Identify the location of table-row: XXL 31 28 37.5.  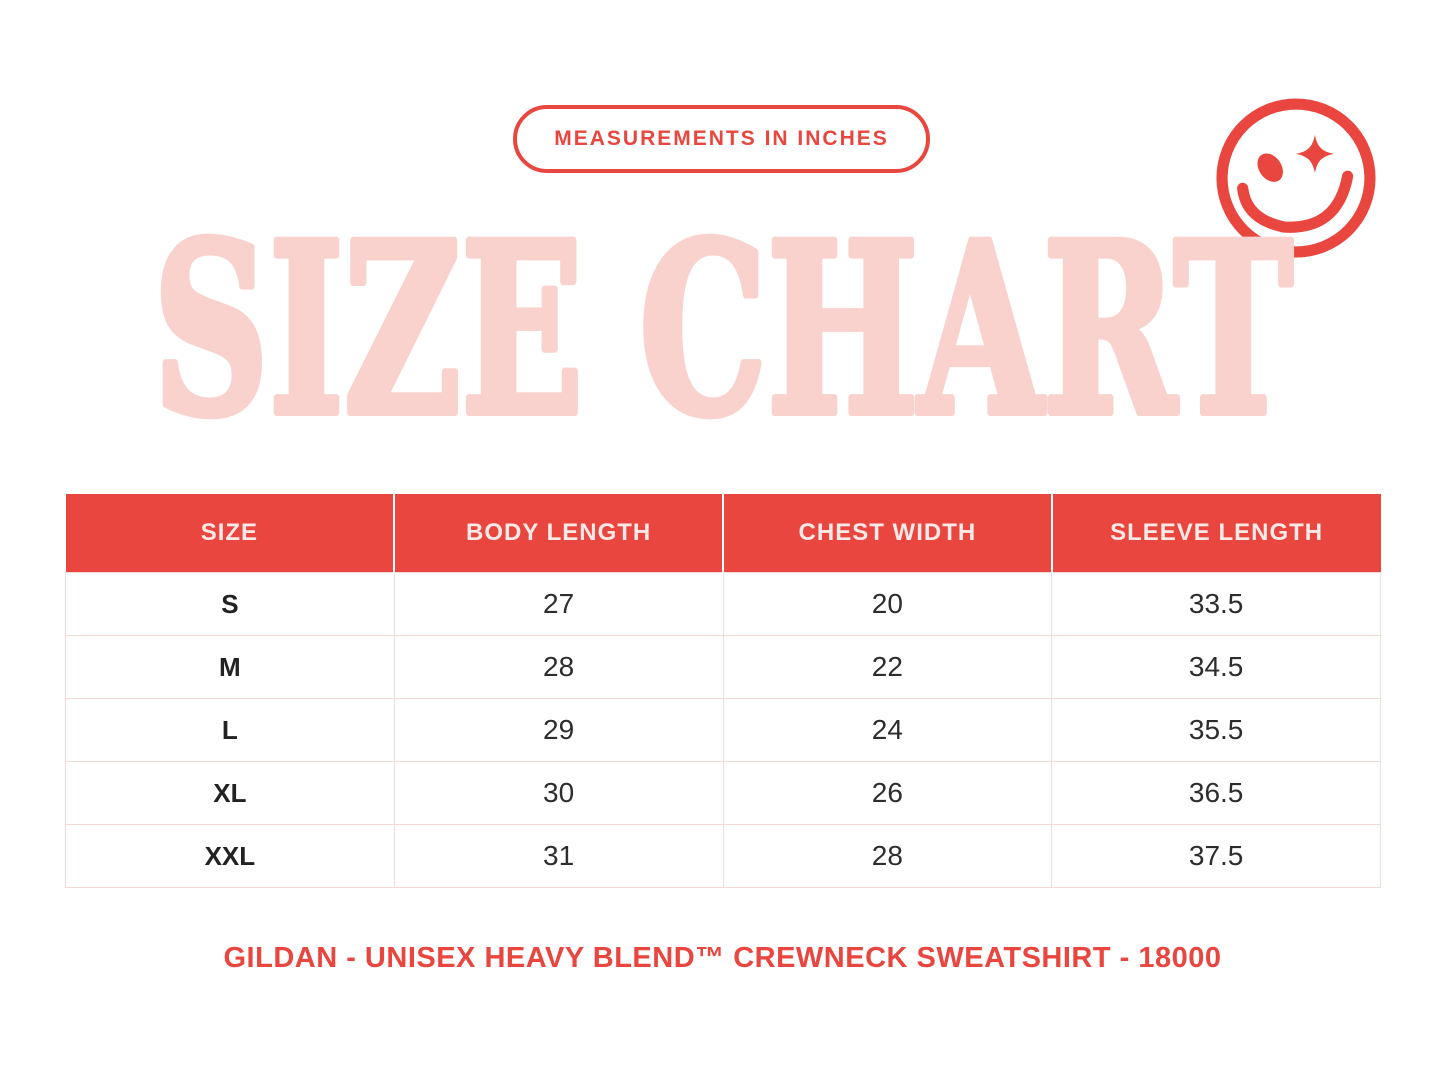
(723, 856).